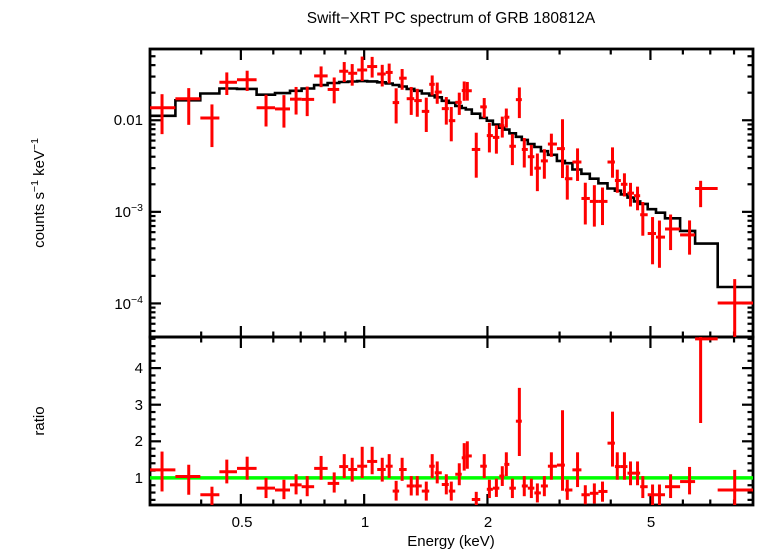 Image resolution: width=758 pixels, height=556 pixels. I want to click on ratio-axis-title: ratio, so click(39, 420).